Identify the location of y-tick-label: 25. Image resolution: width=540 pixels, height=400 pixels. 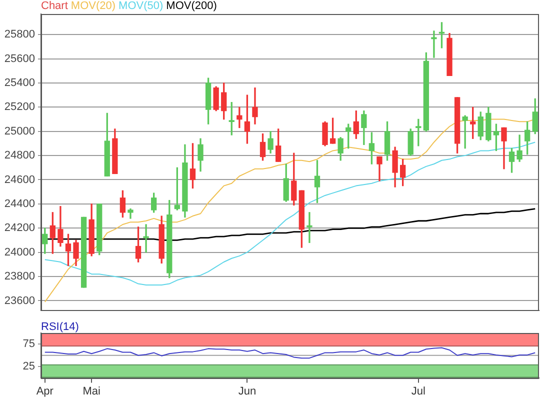
(28, 366).